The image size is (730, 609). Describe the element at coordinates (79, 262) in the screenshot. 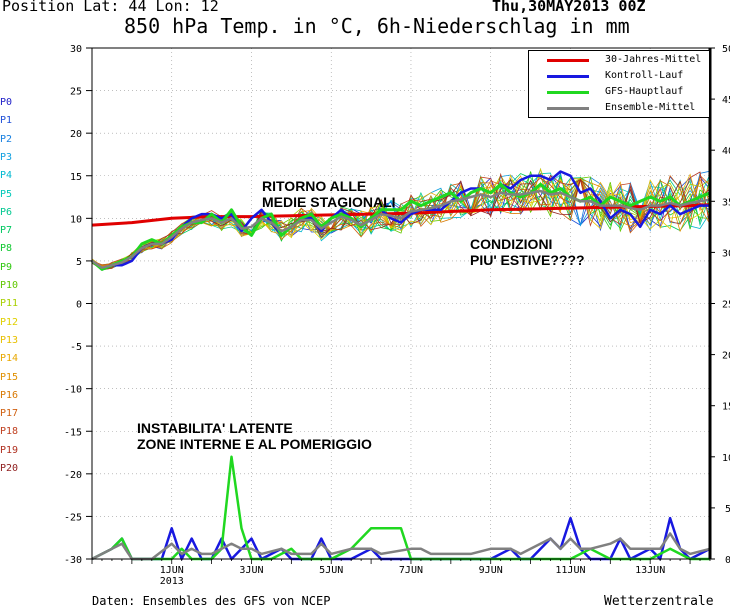

I see `y-left-tick-label: 5` at that location.